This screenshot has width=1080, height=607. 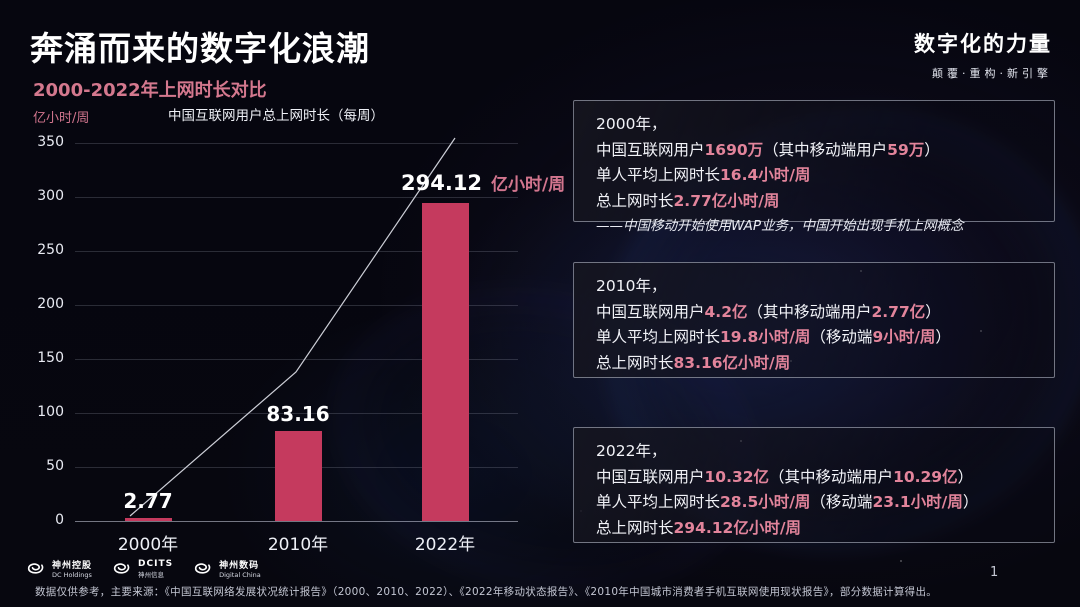 What do you see at coordinates (737, 527) in the screenshot?
I see `highlight-value: 294.12亿小时/周` at bounding box center [737, 527].